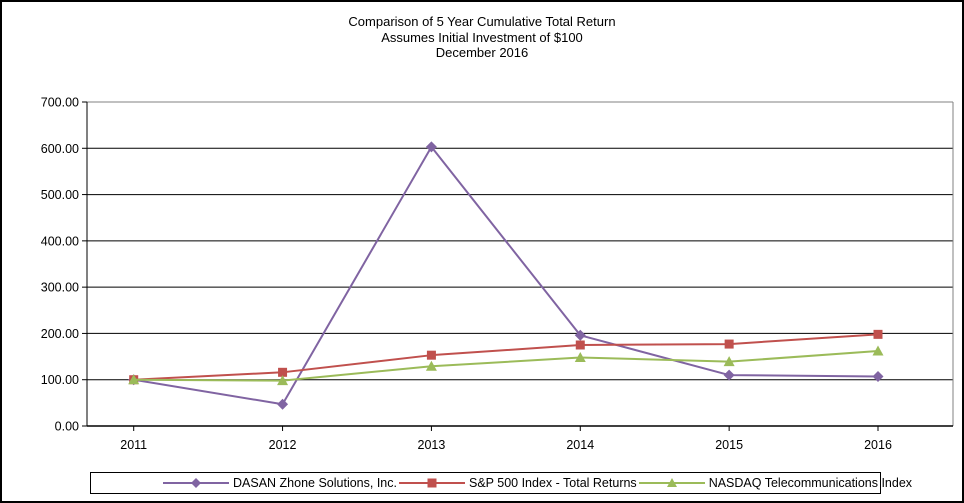  Describe the element at coordinates (60, 380) in the screenshot. I see `y-axis-label: 100.00` at that location.